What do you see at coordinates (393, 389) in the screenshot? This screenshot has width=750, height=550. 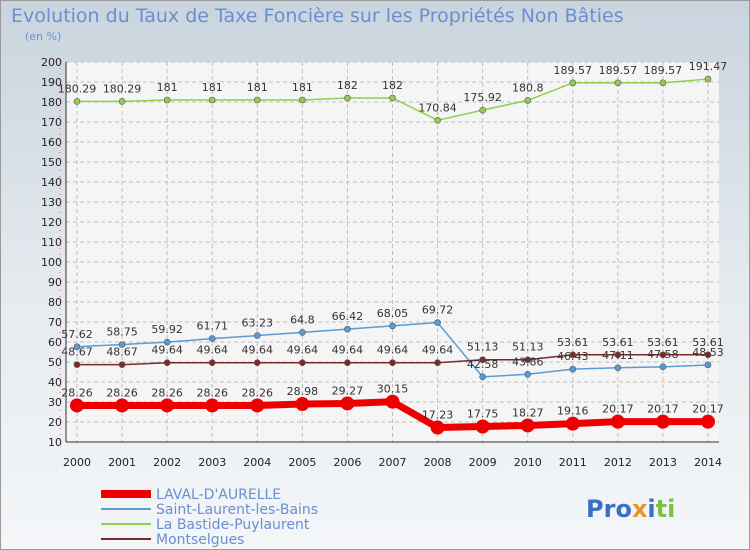 I see `data-label: 30.15` at bounding box center [393, 389].